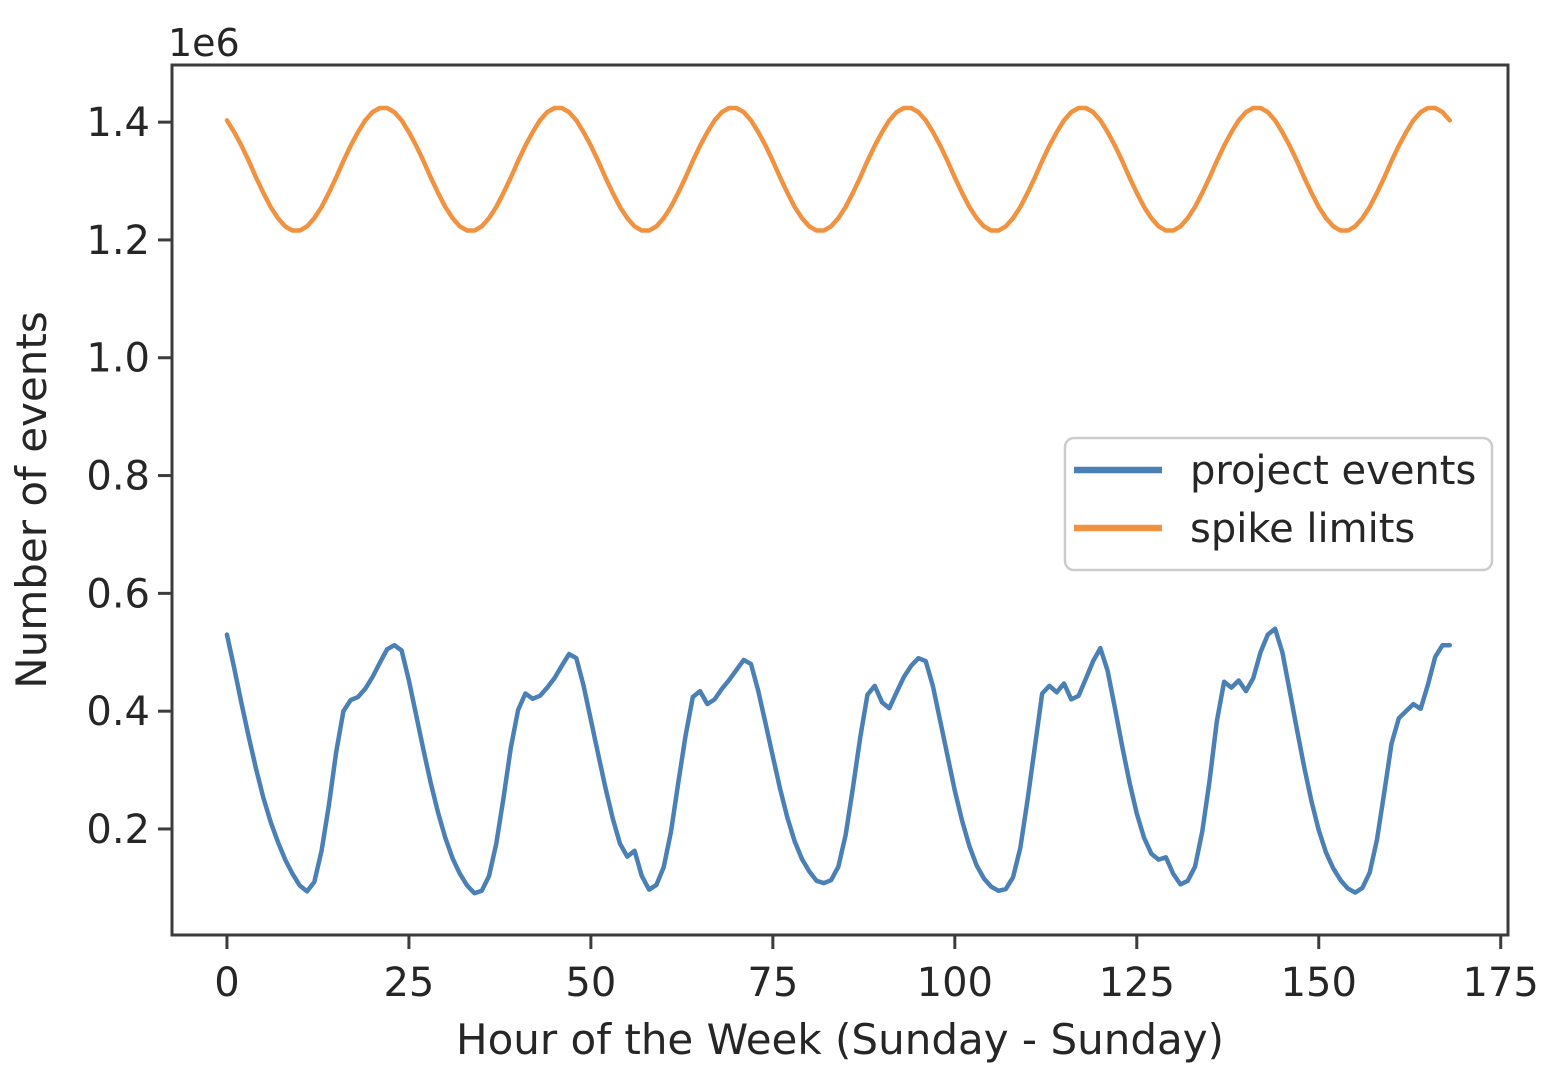 This screenshot has height=1084, width=1564. What do you see at coordinates (1319, 983) in the screenshot?
I see `x-tick-label-150: 150` at bounding box center [1319, 983].